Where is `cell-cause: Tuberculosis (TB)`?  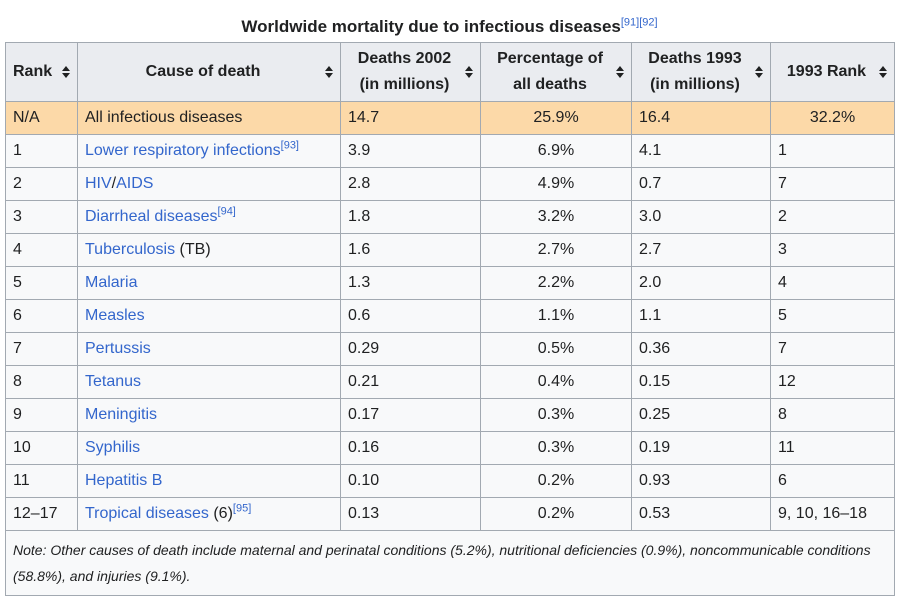 cell-cause: Tuberculosis (TB) is located at coordinates (209, 250).